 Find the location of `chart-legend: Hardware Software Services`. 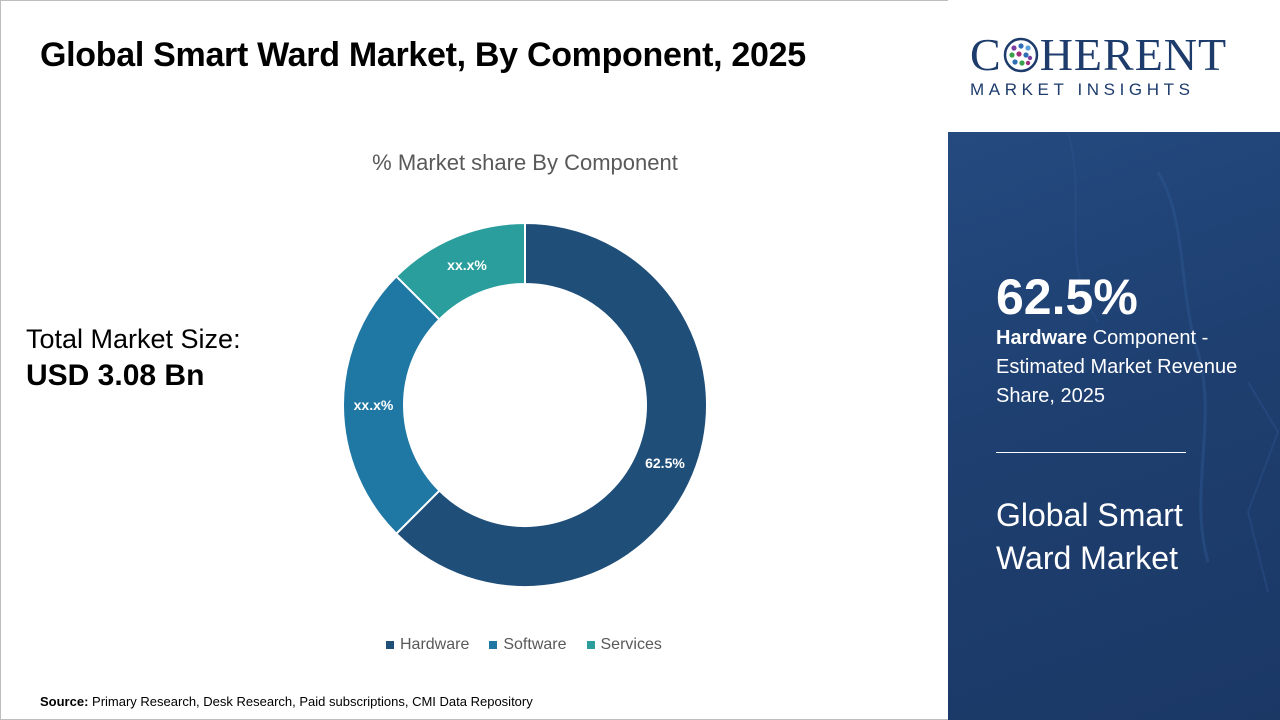

chart-legend: Hardware Software Services is located at coordinates (524, 645).